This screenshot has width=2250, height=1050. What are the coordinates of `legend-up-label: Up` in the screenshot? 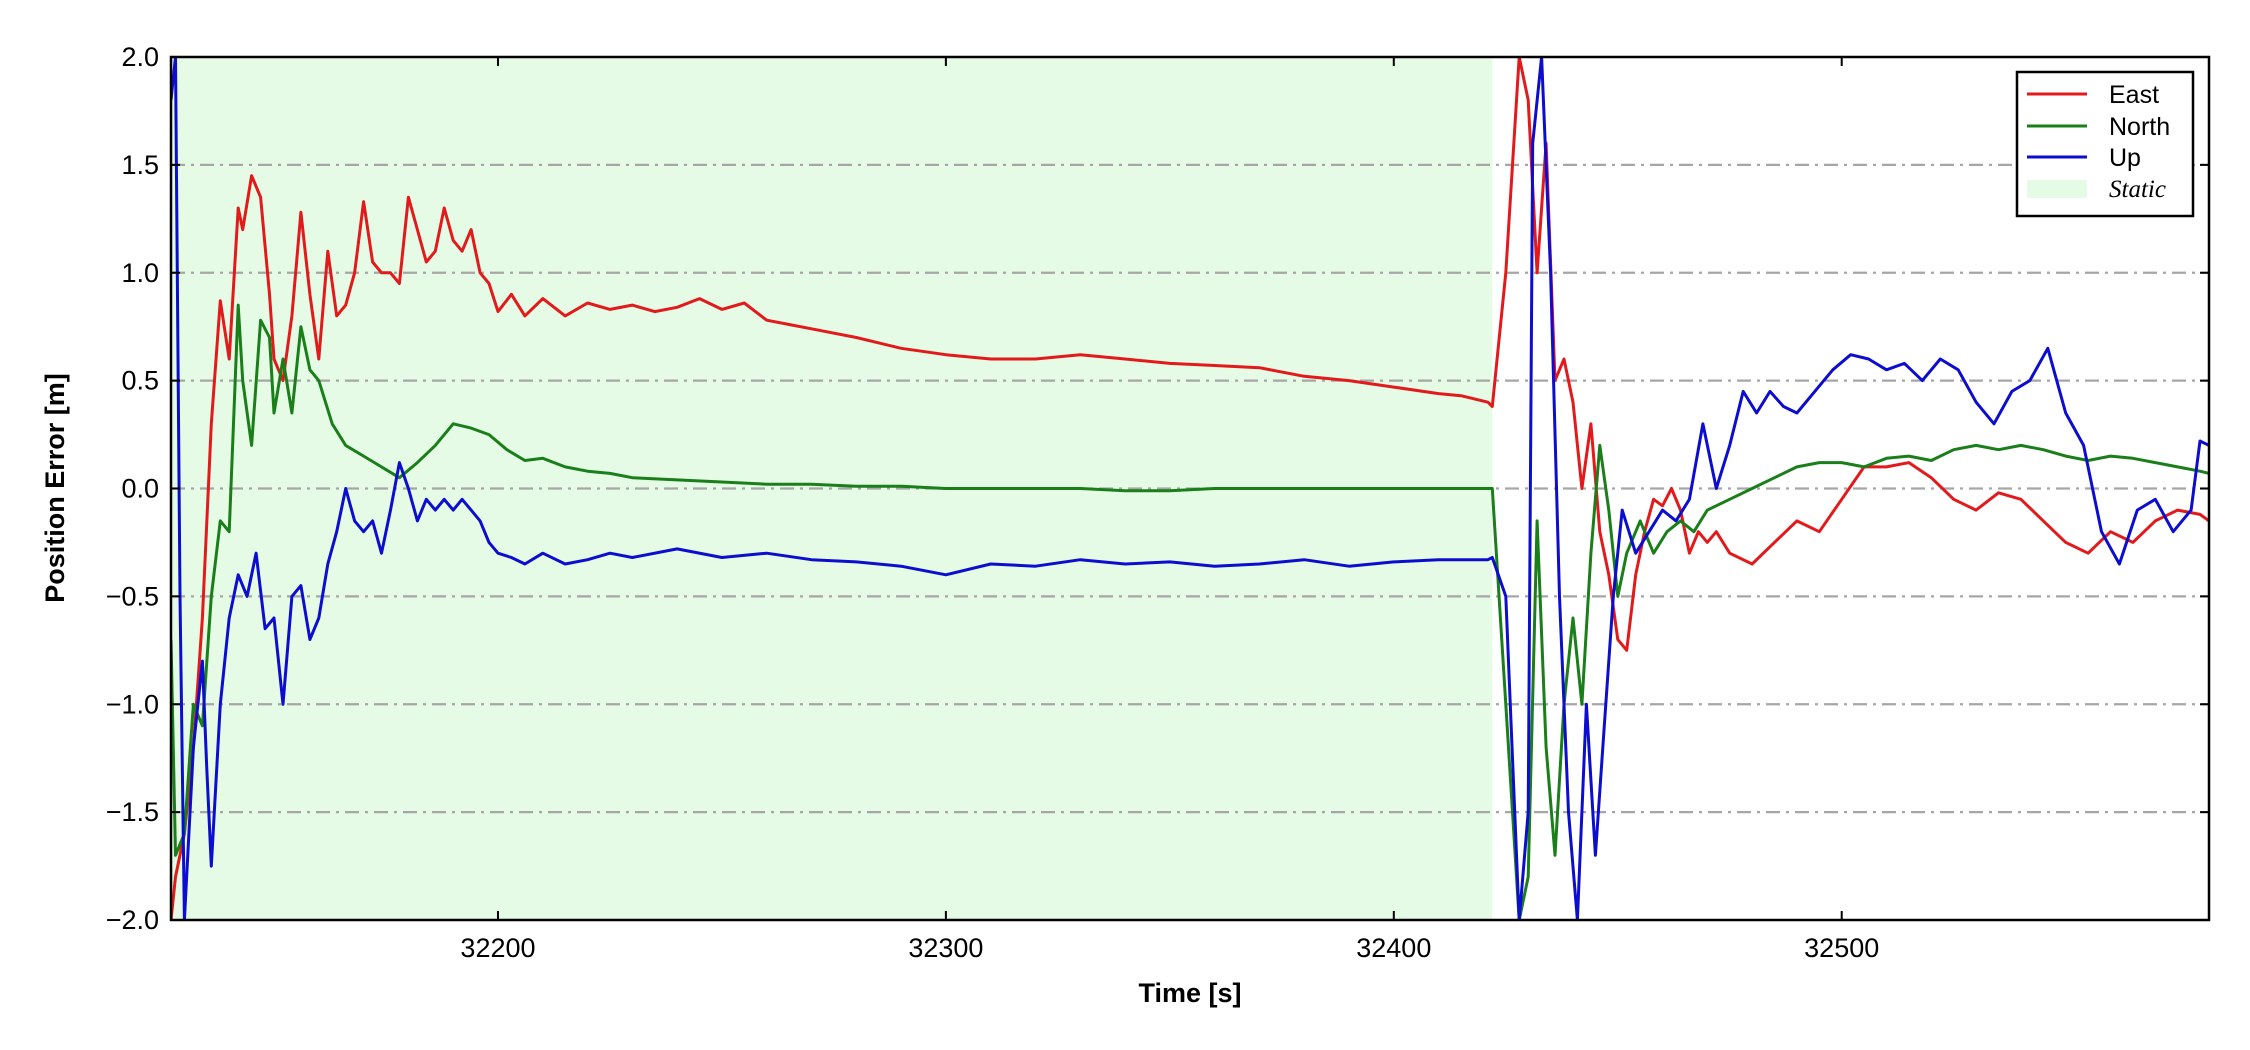 It's located at (2125, 158).